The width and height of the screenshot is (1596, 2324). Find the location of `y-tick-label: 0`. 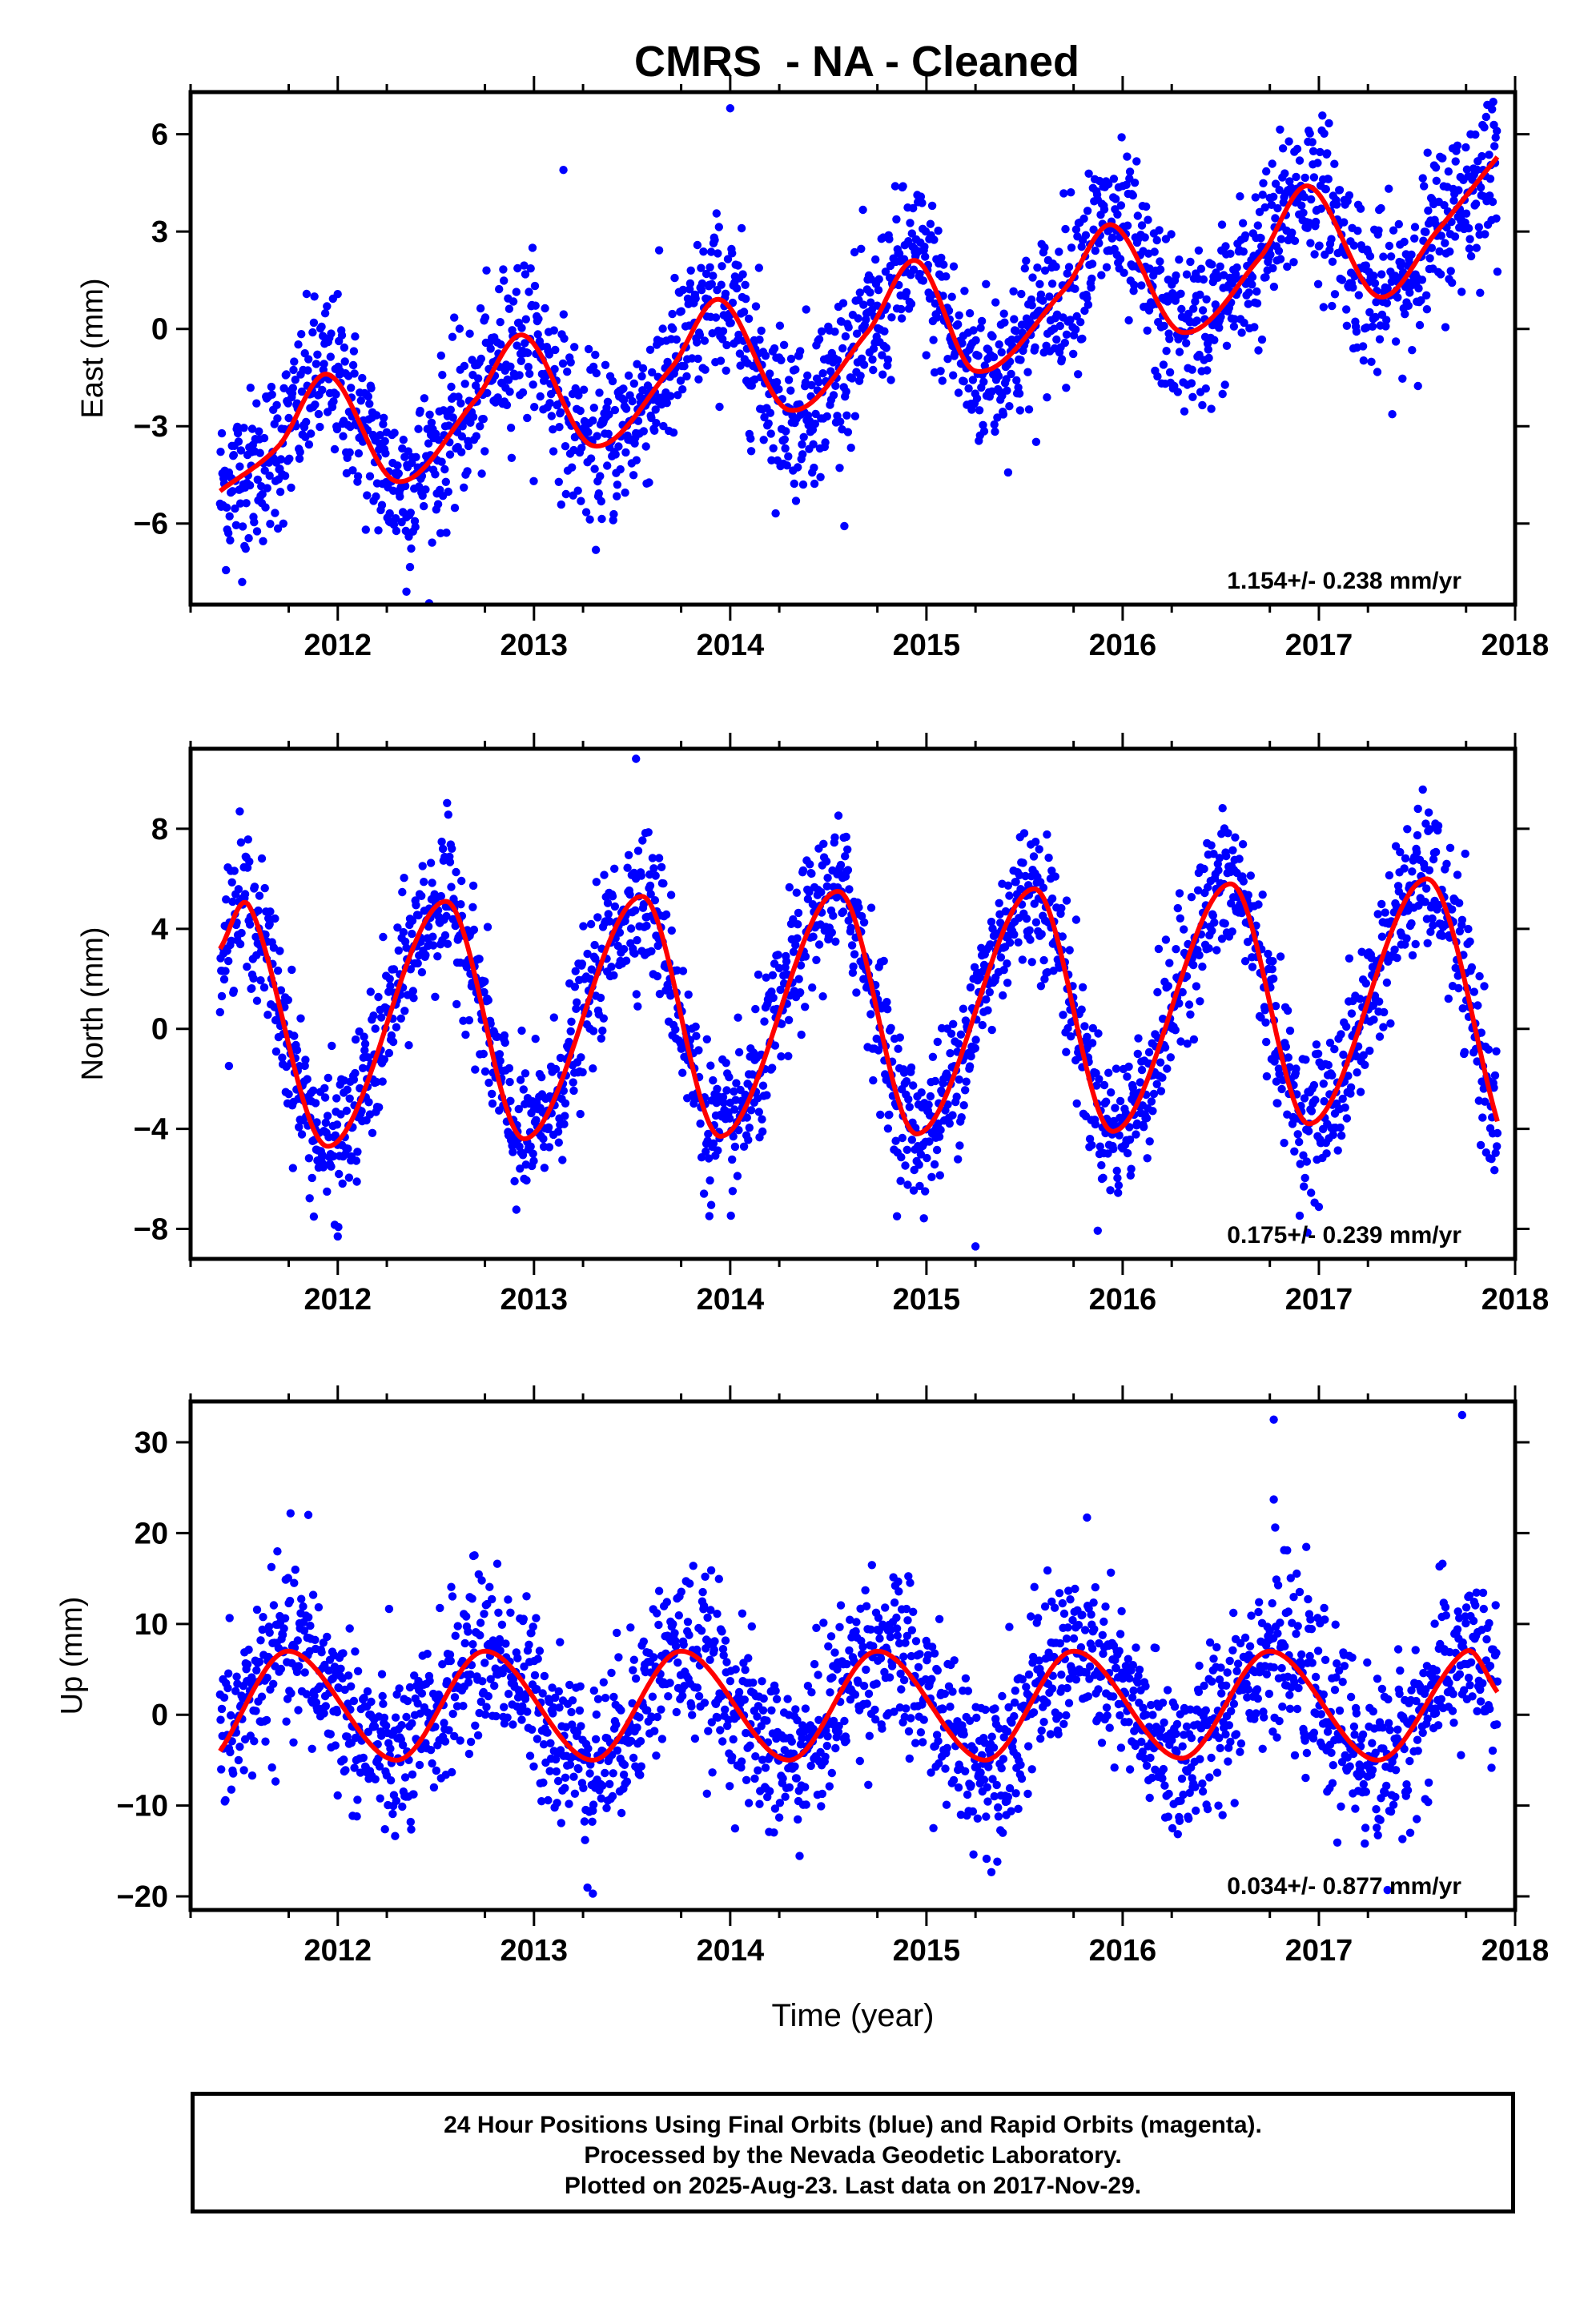

y-tick-label: 0 is located at coordinates (159, 330).